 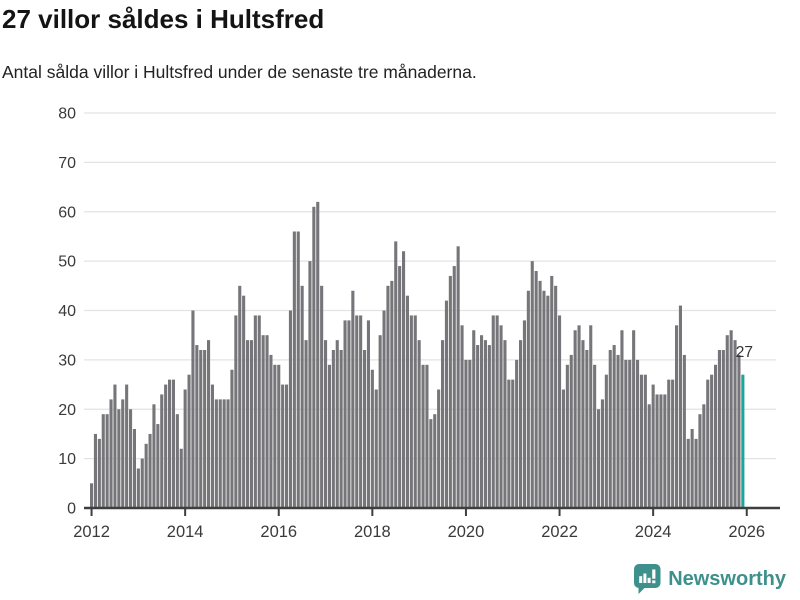 What do you see at coordinates (710, 579) in the screenshot?
I see `newsworthy-logo: Newsworthy` at bounding box center [710, 579].